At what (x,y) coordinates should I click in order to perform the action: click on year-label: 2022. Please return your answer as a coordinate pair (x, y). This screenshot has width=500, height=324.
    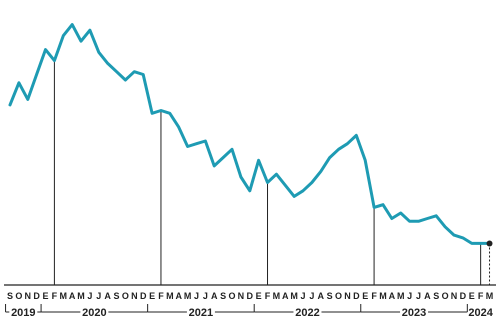
    Looking at the image, I should click on (307, 313).